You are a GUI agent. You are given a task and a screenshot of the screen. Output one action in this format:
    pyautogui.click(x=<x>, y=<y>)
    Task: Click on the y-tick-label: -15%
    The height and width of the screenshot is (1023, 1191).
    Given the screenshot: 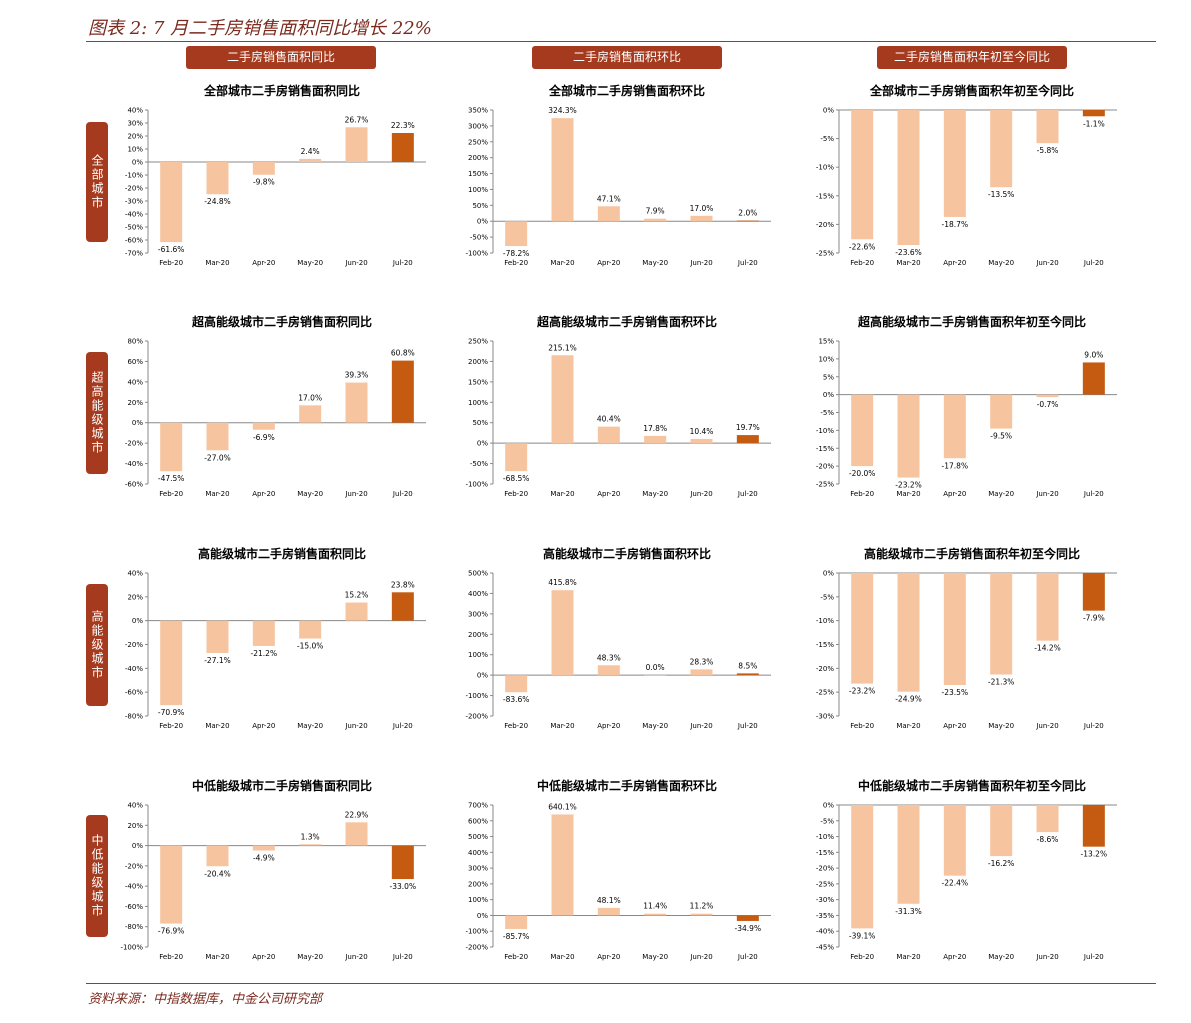 What is the action you would take?
    pyautogui.click(x=825, y=645)
    